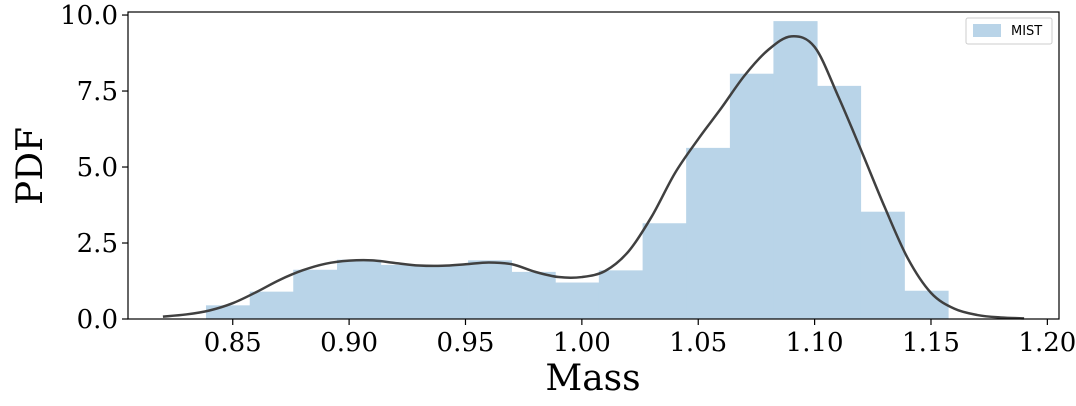  Describe the element at coordinates (815, 343) in the screenshot. I see `x-tick-label: 1.10` at that location.